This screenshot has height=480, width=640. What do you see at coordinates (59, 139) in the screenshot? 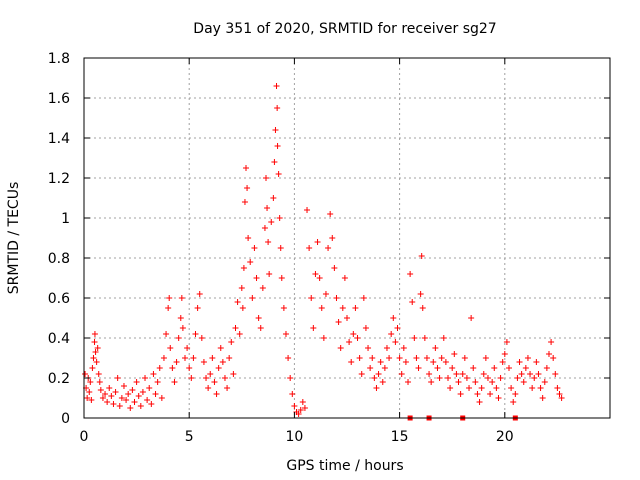
I see `y-tick-label: 1.4` at bounding box center [59, 139].